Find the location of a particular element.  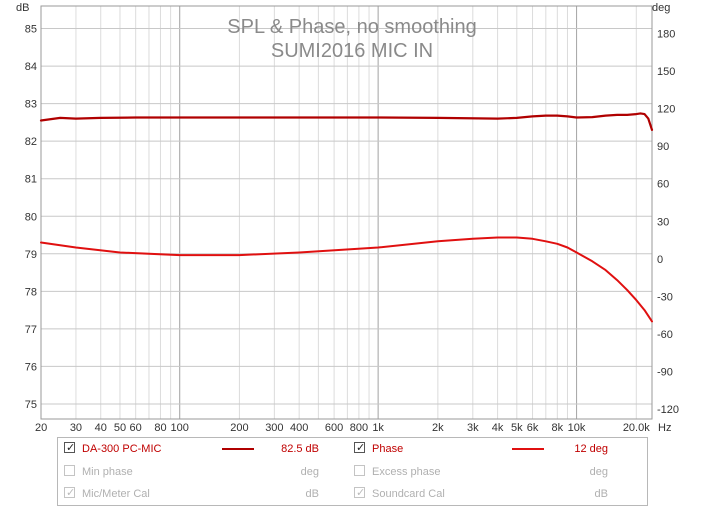

chart-subtitle: SUMI2016 MIC IN is located at coordinates (352, 51).